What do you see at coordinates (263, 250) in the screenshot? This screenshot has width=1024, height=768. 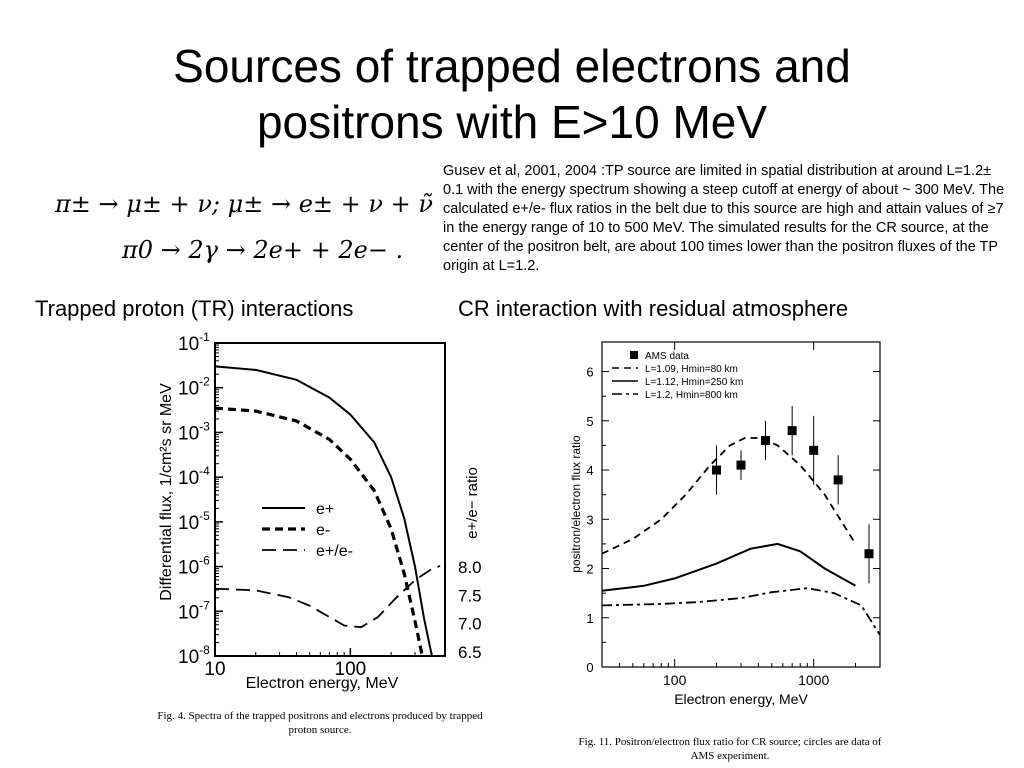 I see `equation-neutral-pion: π0 → 2γ → 2e+ + 2e− .` at bounding box center [263, 250].